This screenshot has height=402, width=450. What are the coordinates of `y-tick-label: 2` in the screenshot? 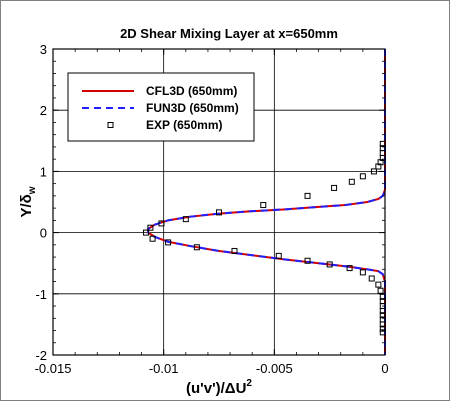 It's located at (43, 110).